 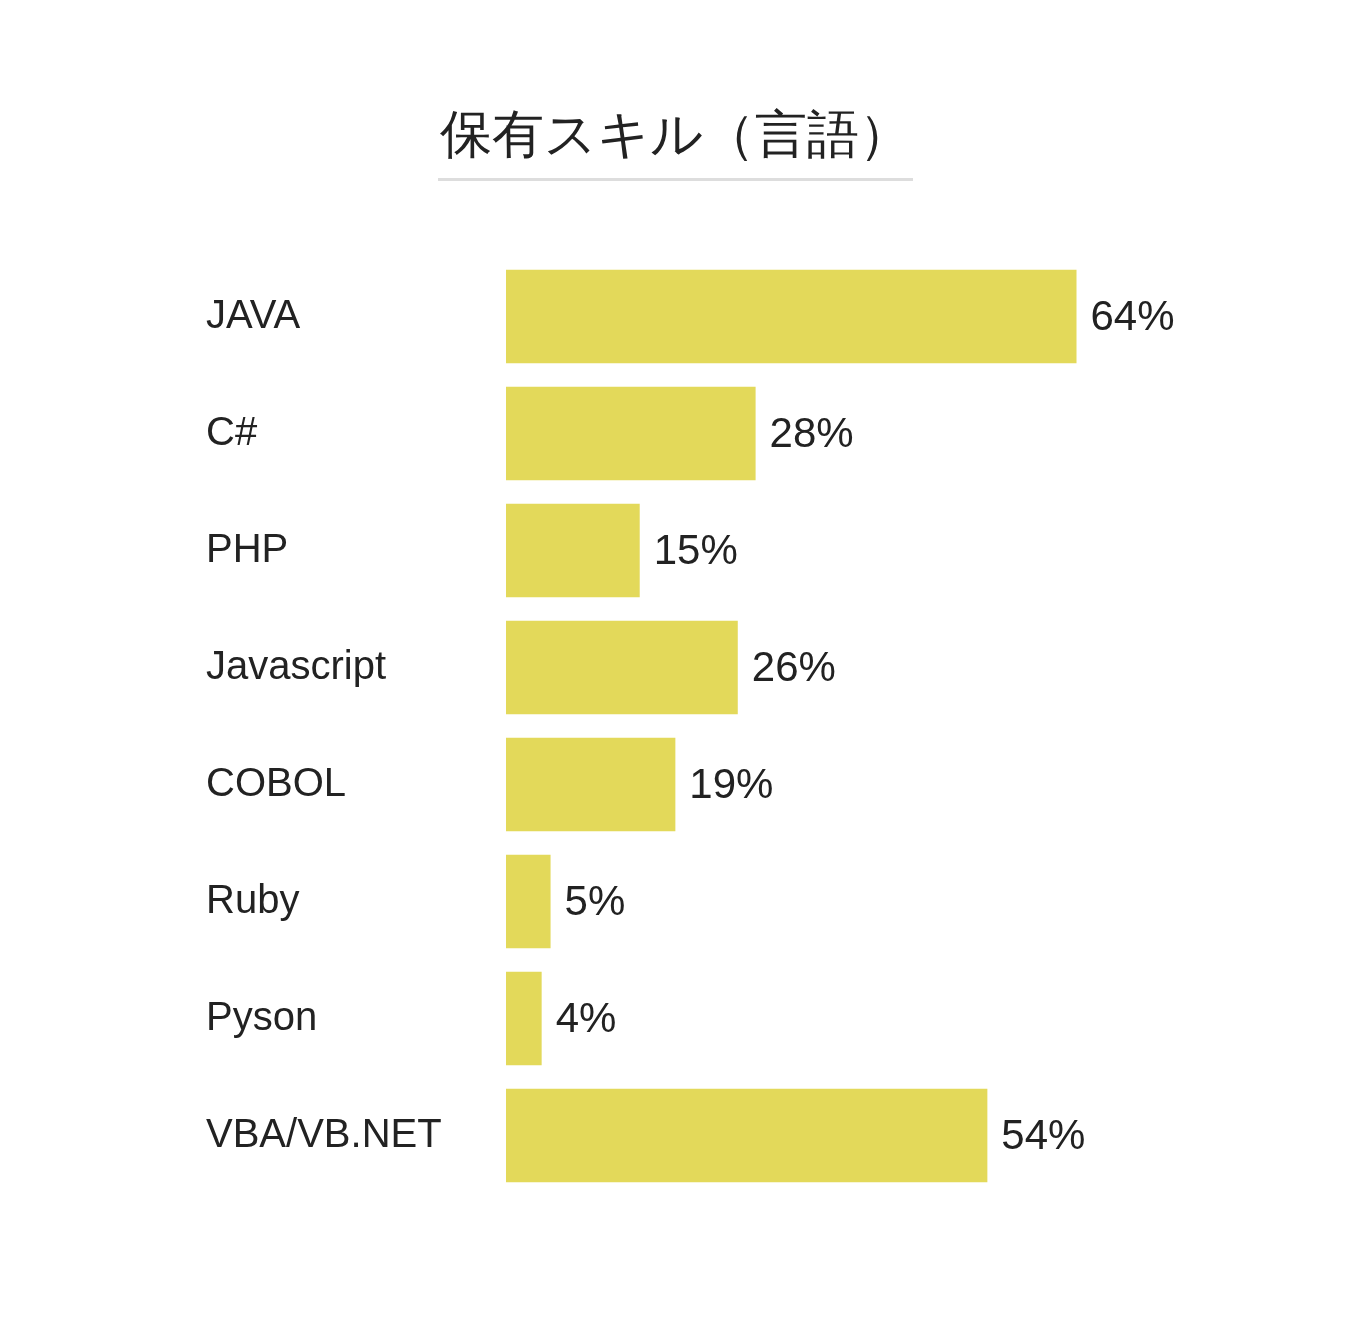 What do you see at coordinates (253, 313) in the screenshot?
I see `y-tick-label: JAVA` at bounding box center [253, 313].